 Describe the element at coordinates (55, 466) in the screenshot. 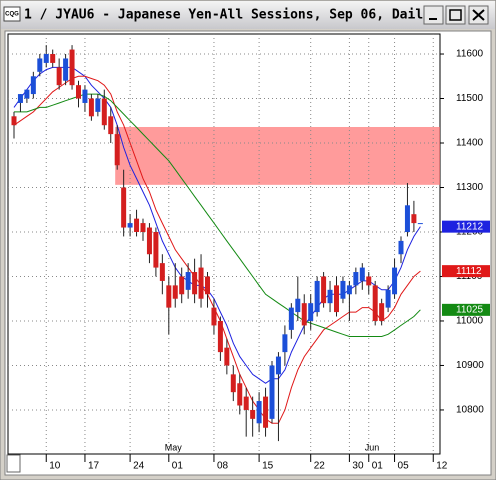

I see `x-tick-label: 10` at that location.